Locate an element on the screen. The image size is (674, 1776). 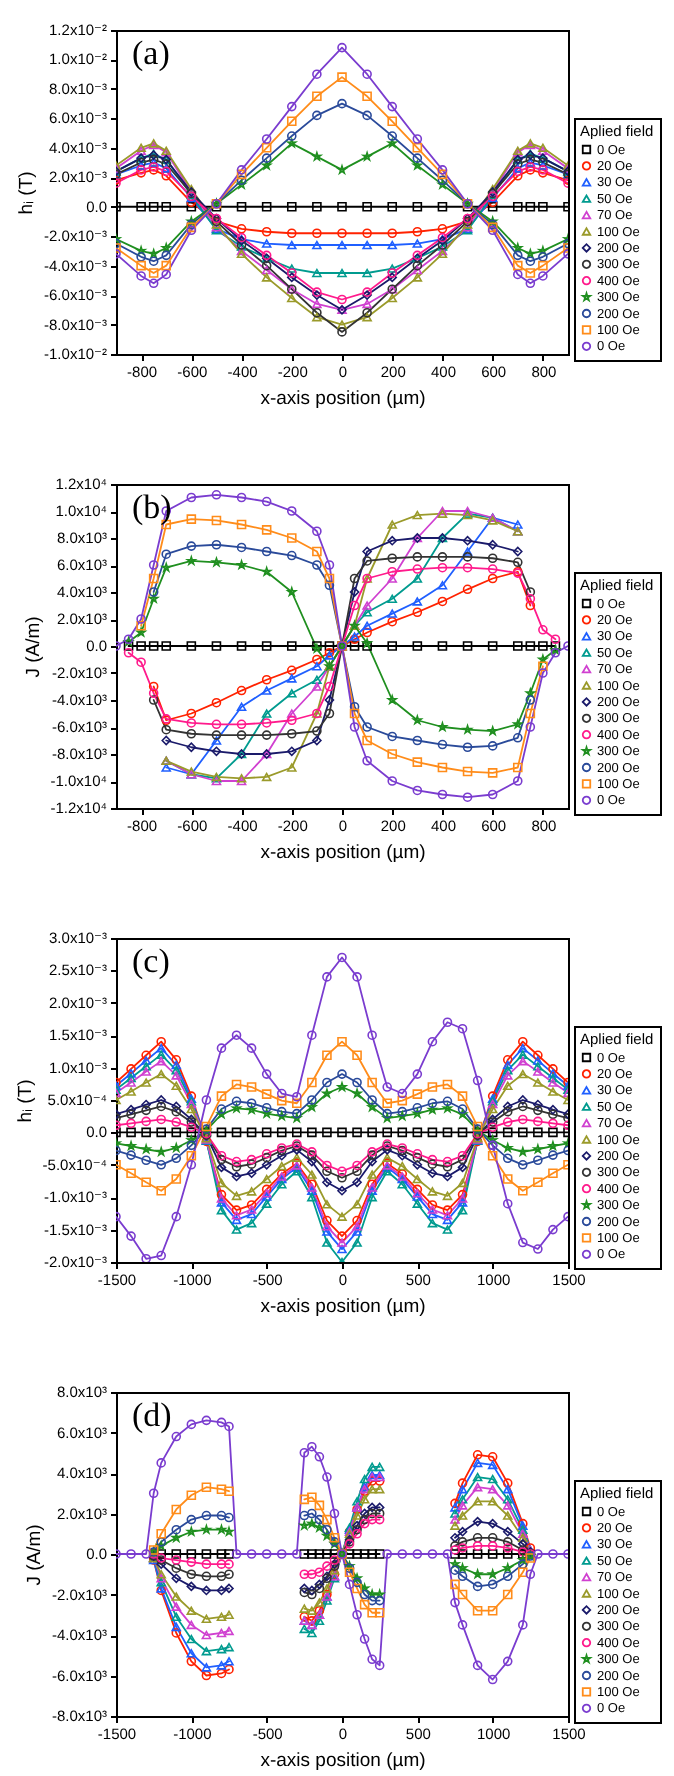
annotation: (b) is located at coordinates (152, 507).